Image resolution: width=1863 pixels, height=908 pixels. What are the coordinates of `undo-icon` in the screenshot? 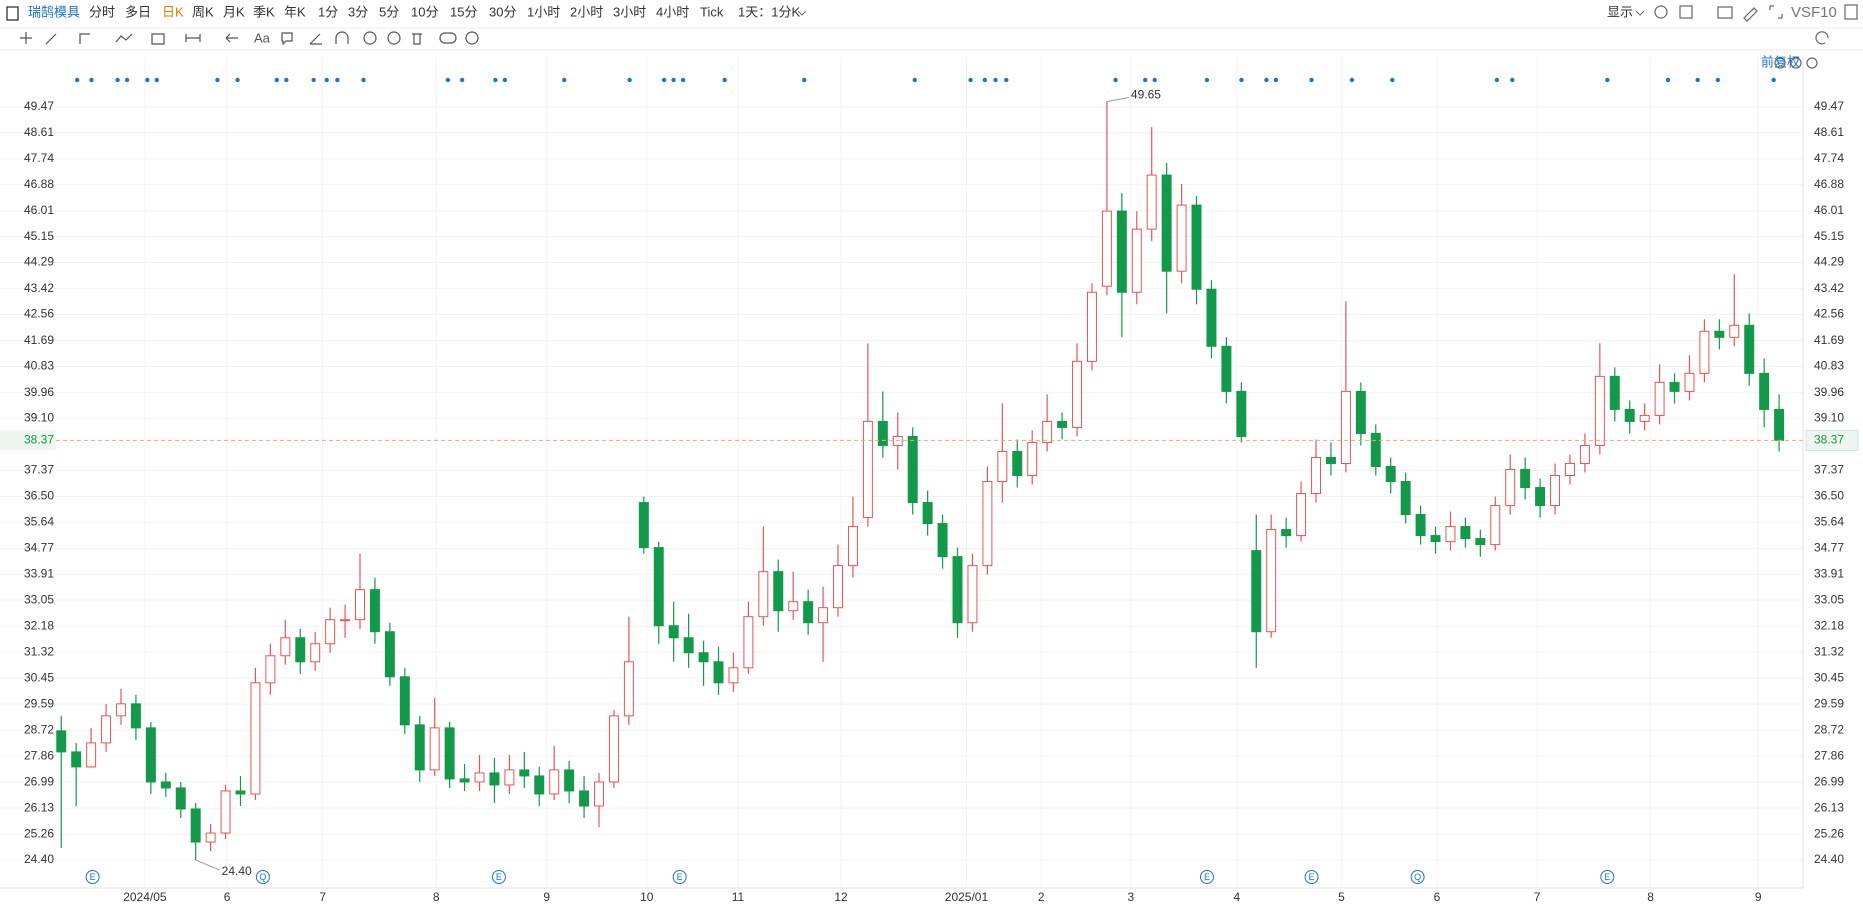 It's located at (1822, 38).